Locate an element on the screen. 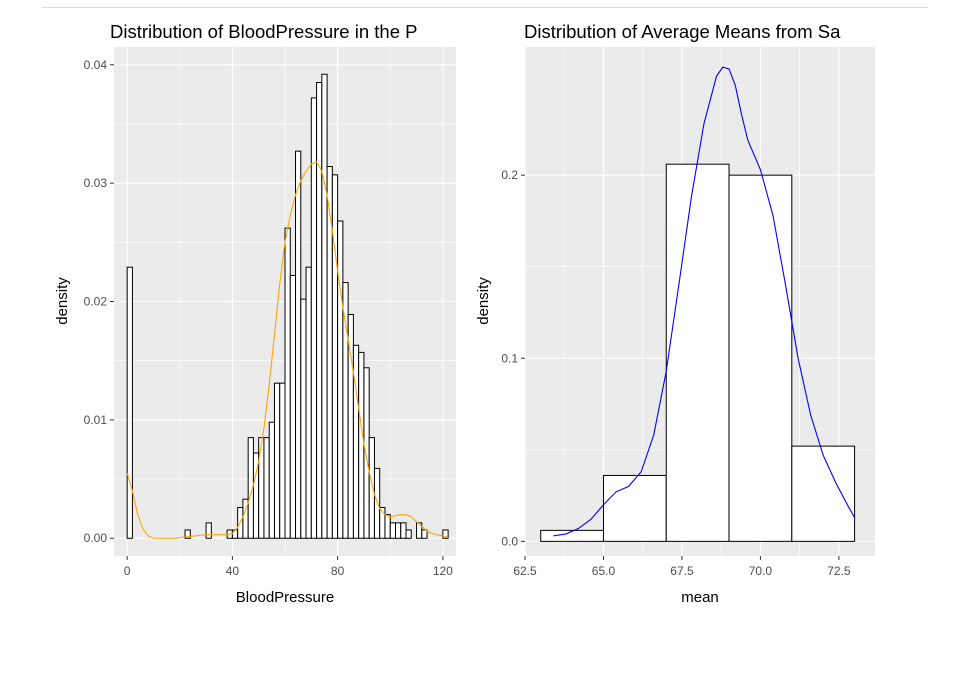 The width and height of the screenshot is (953, 691). x-tick-label: 62.5 is located at coordinates (525, 571).